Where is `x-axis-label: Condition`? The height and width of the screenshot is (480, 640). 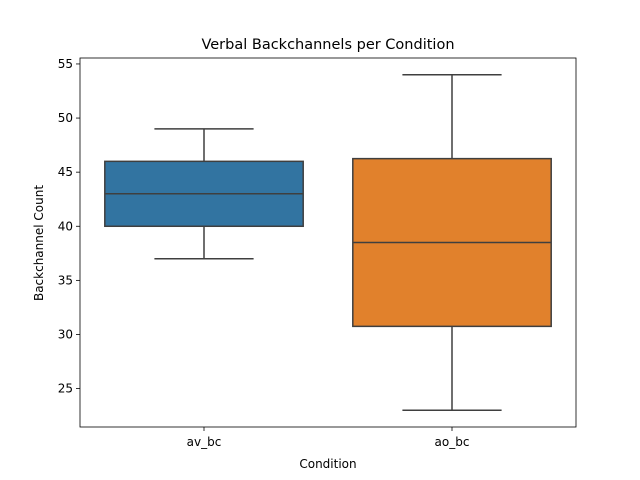
x-axis-label: Condition is located at coordinates (327, 464).